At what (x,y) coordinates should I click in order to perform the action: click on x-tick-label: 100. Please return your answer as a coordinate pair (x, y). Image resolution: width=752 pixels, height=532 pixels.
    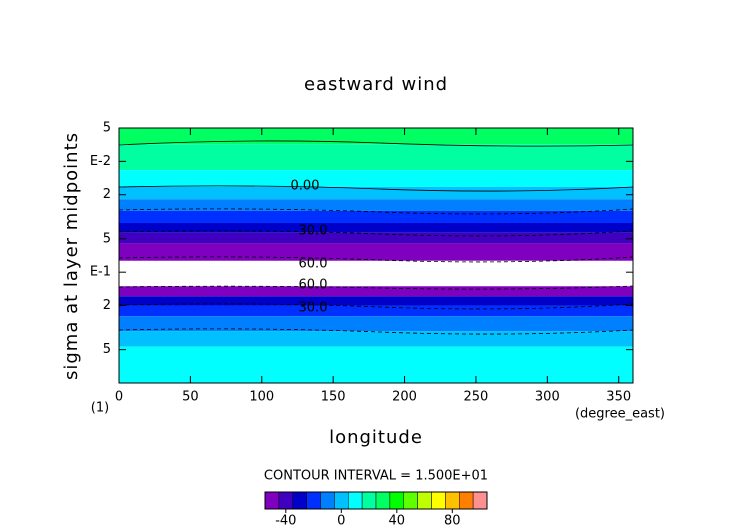
    Looking at the image, I should click on (261, 397).